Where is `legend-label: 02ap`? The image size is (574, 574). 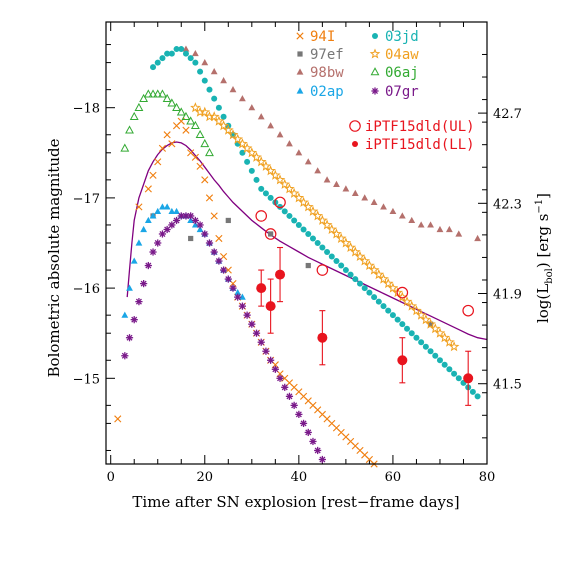
legend-label: 02ap is located at coordinates (327, 92).